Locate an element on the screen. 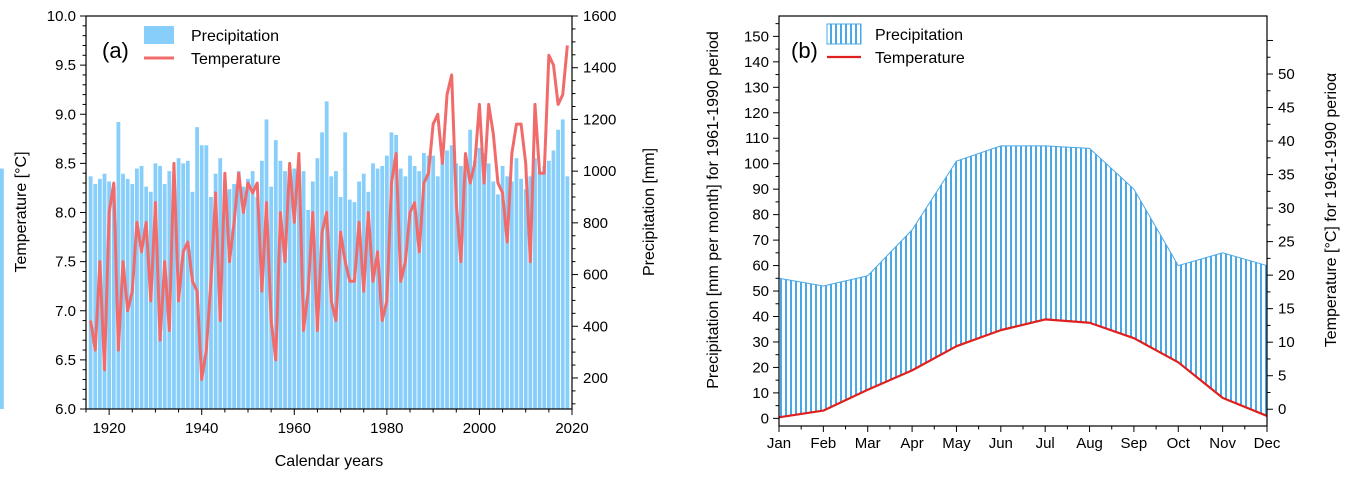 The height and width of the screenshot is (477, 1348). y-tick-label-right-a: 1400 is located at coordinates (599, 68).